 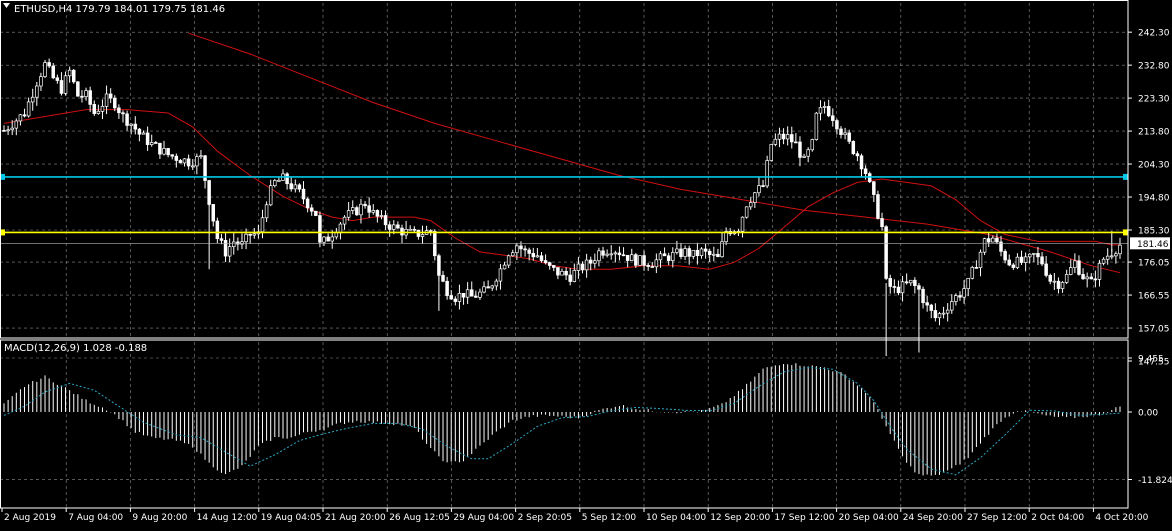 What do you see at coordinates (1154, 67) in the screenshot?
I see `price-tick-label: 232.80` at bounding box center [1154, 67].